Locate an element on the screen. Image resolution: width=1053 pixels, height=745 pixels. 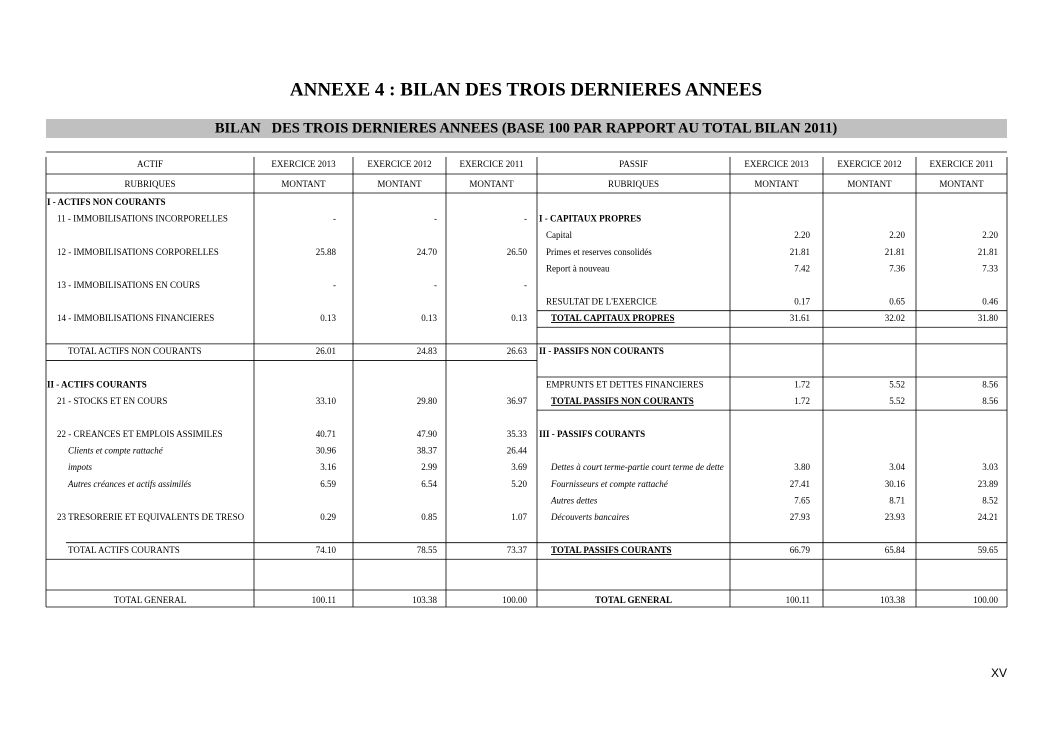
amount: 73.37 is located at coordinates (517, 550).